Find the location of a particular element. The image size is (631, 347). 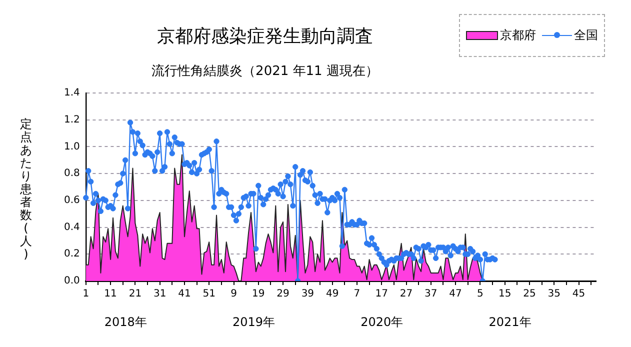

x-tick-label: 51 is located at coordinates (209, 294).